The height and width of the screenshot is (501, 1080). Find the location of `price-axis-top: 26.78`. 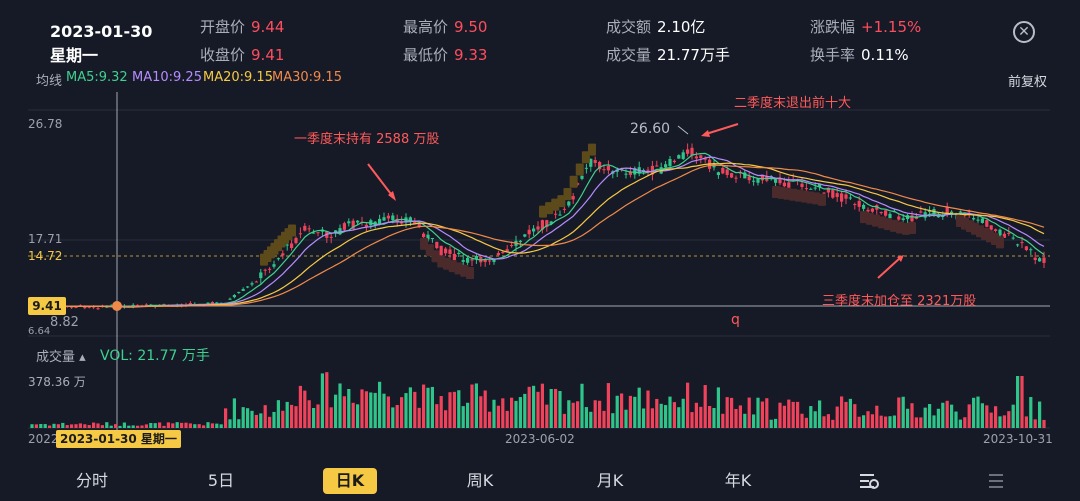

price-axis-top: 26.78 is located at coordinates (45, 124).